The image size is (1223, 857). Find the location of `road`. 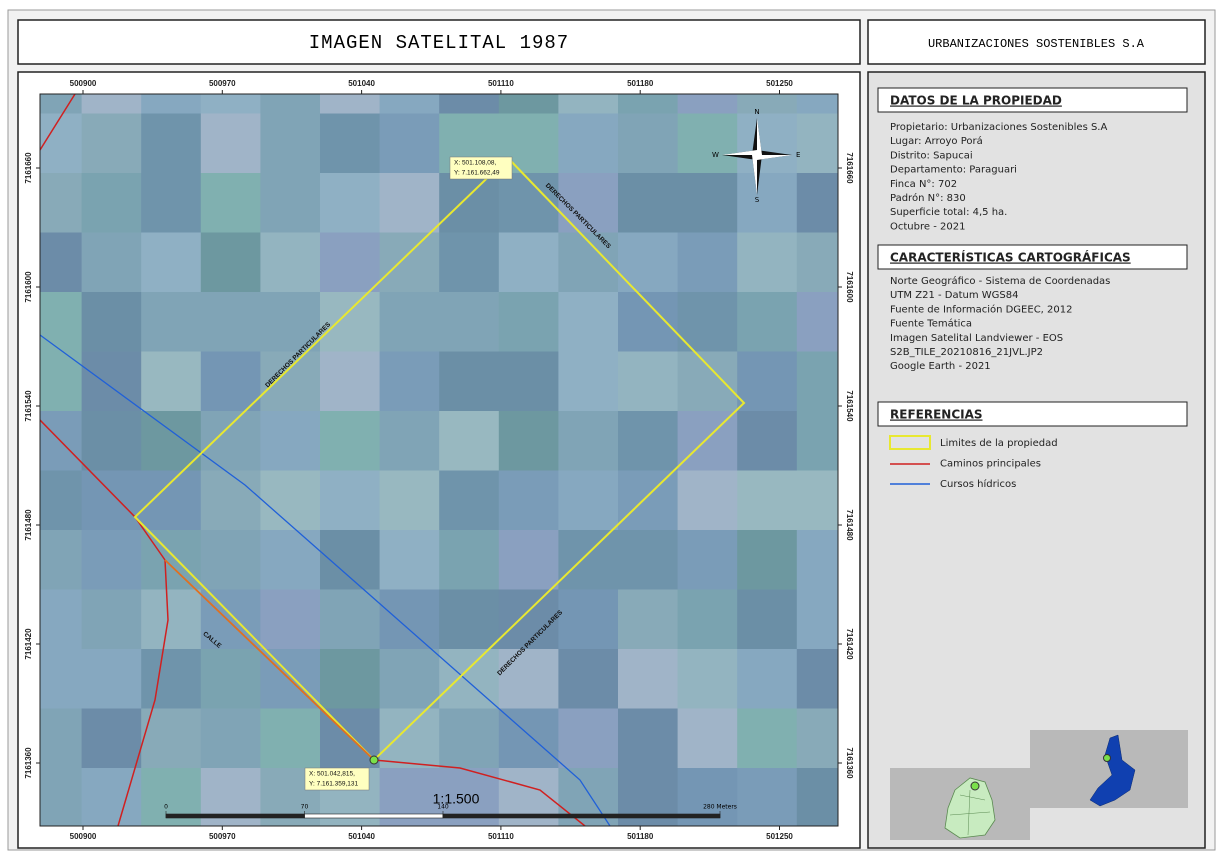

road is located at coordinates (58, 122).